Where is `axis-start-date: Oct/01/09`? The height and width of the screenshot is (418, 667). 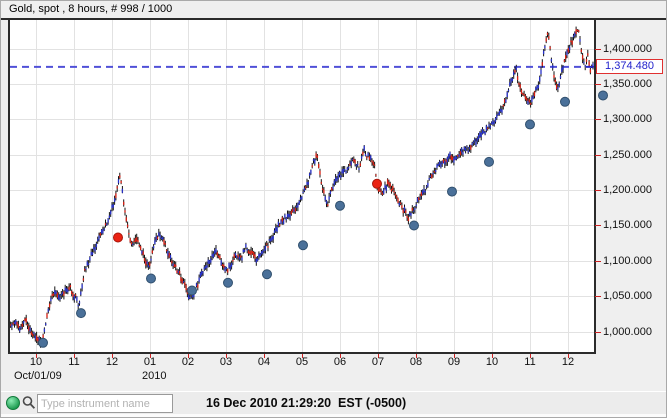
axis-start-date: Oct/01/09 is located at coordinates (38, 376).